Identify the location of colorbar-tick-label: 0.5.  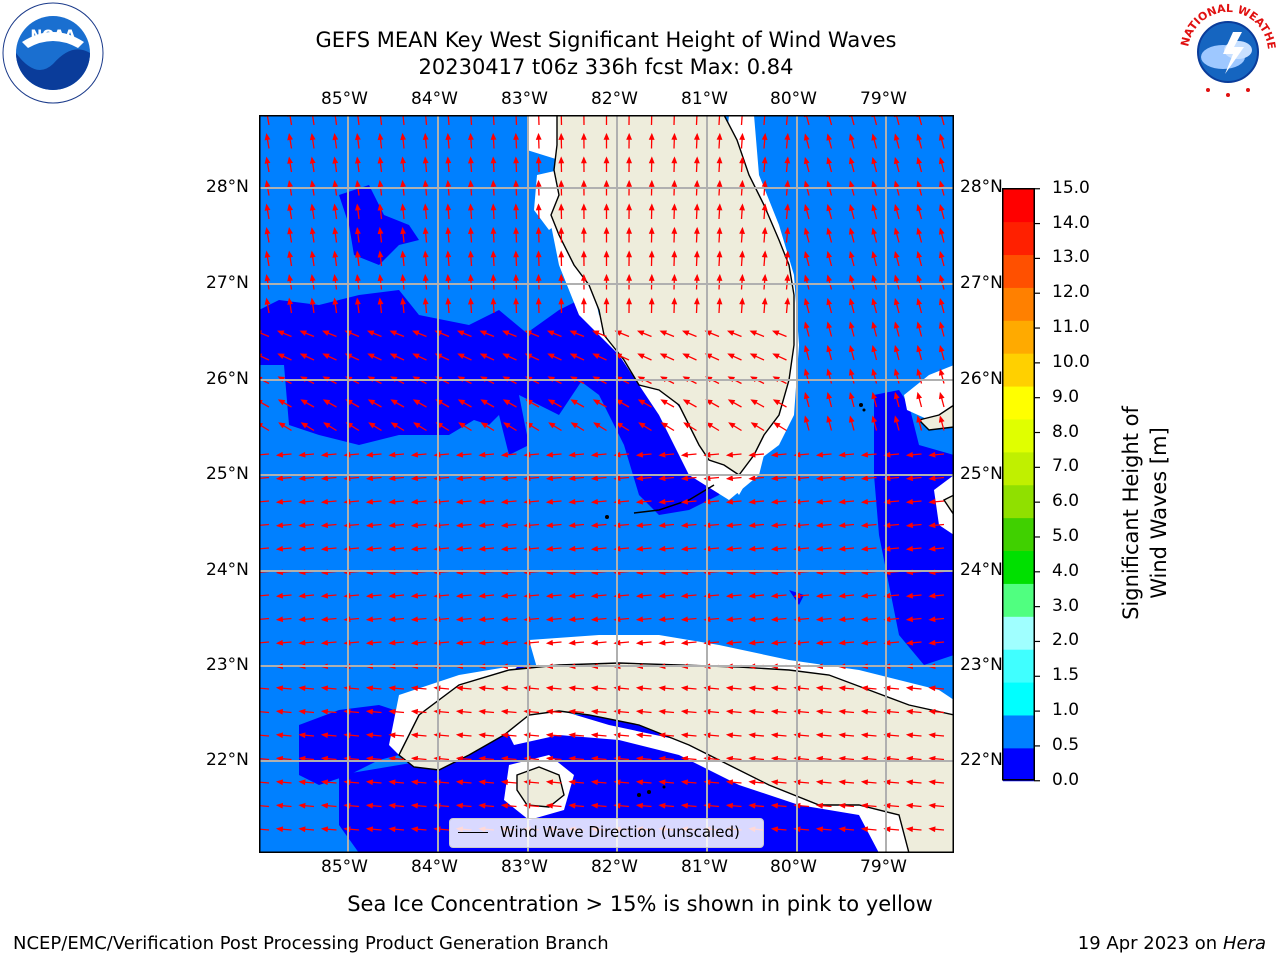
(1066, 744).